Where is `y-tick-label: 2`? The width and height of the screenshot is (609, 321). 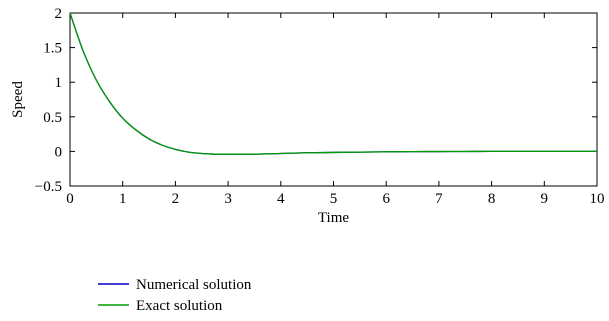 y-tick-label: 2 is located at coordinates (59, 14).